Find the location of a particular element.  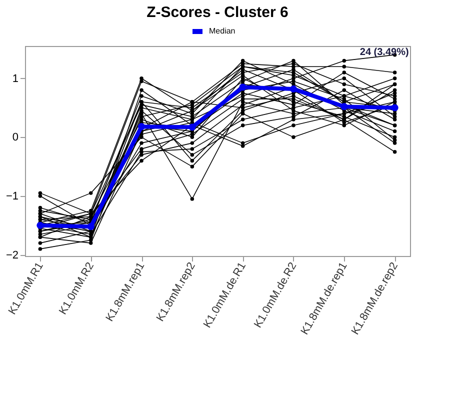

legend-label: Median is located at coordinates (222, 31).